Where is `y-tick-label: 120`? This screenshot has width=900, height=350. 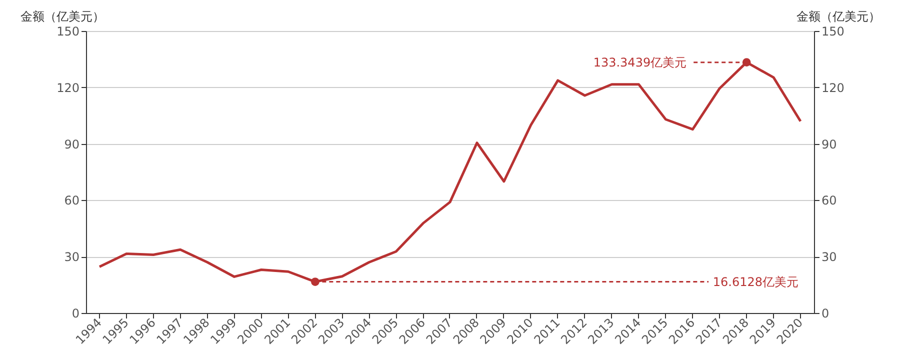 y-tick-label: 120 is located at coordinates (68, 87).